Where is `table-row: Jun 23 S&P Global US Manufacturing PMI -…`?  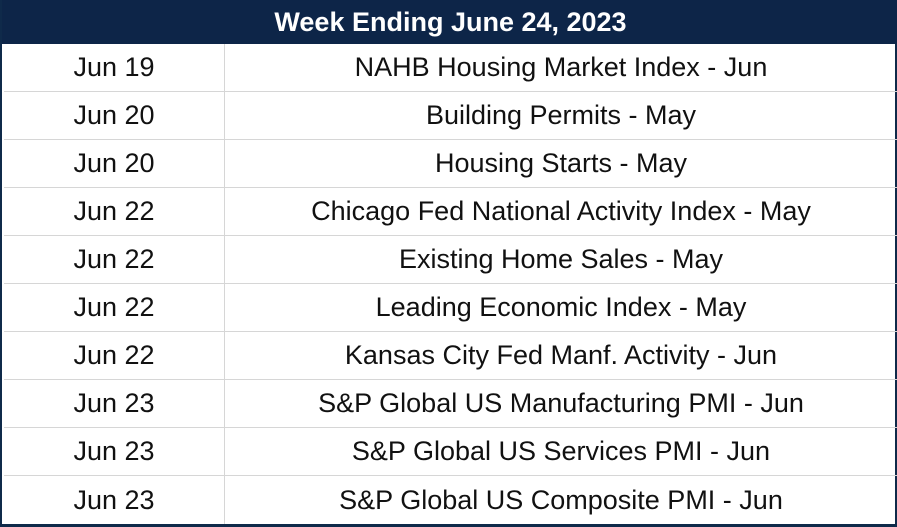 table-row: Jun 23 S&P Global US Manufacturing PMI -… is located at coordinates (450, 404).